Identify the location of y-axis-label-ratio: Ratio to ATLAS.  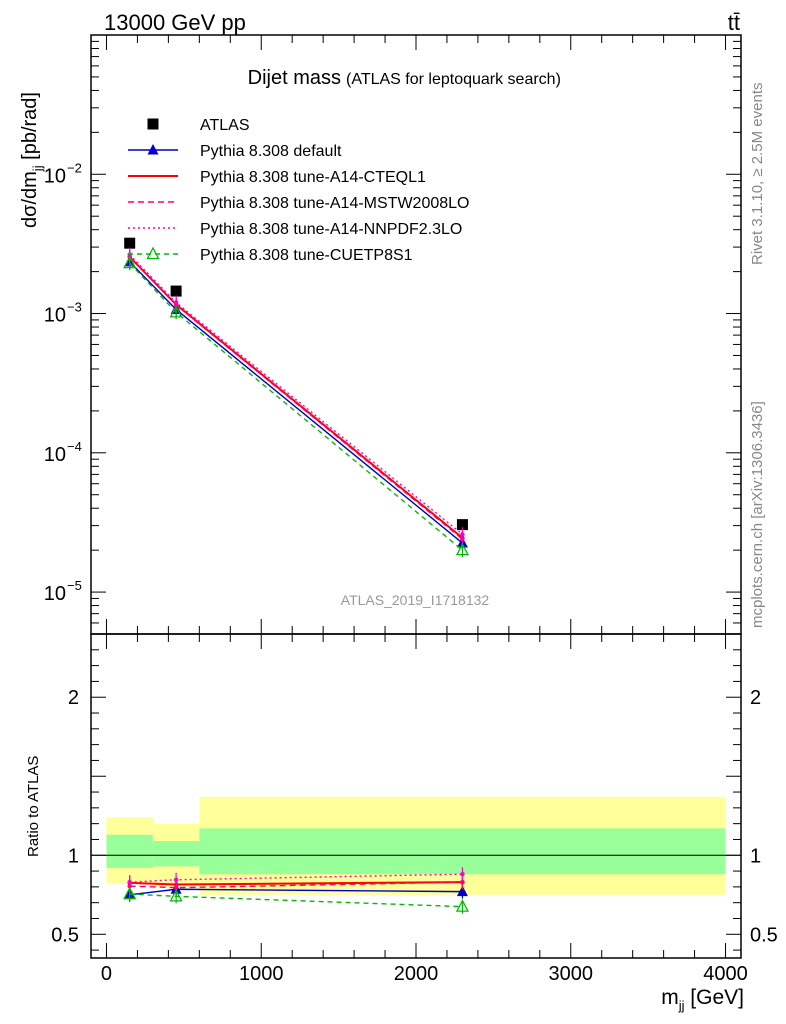
(33, 806).